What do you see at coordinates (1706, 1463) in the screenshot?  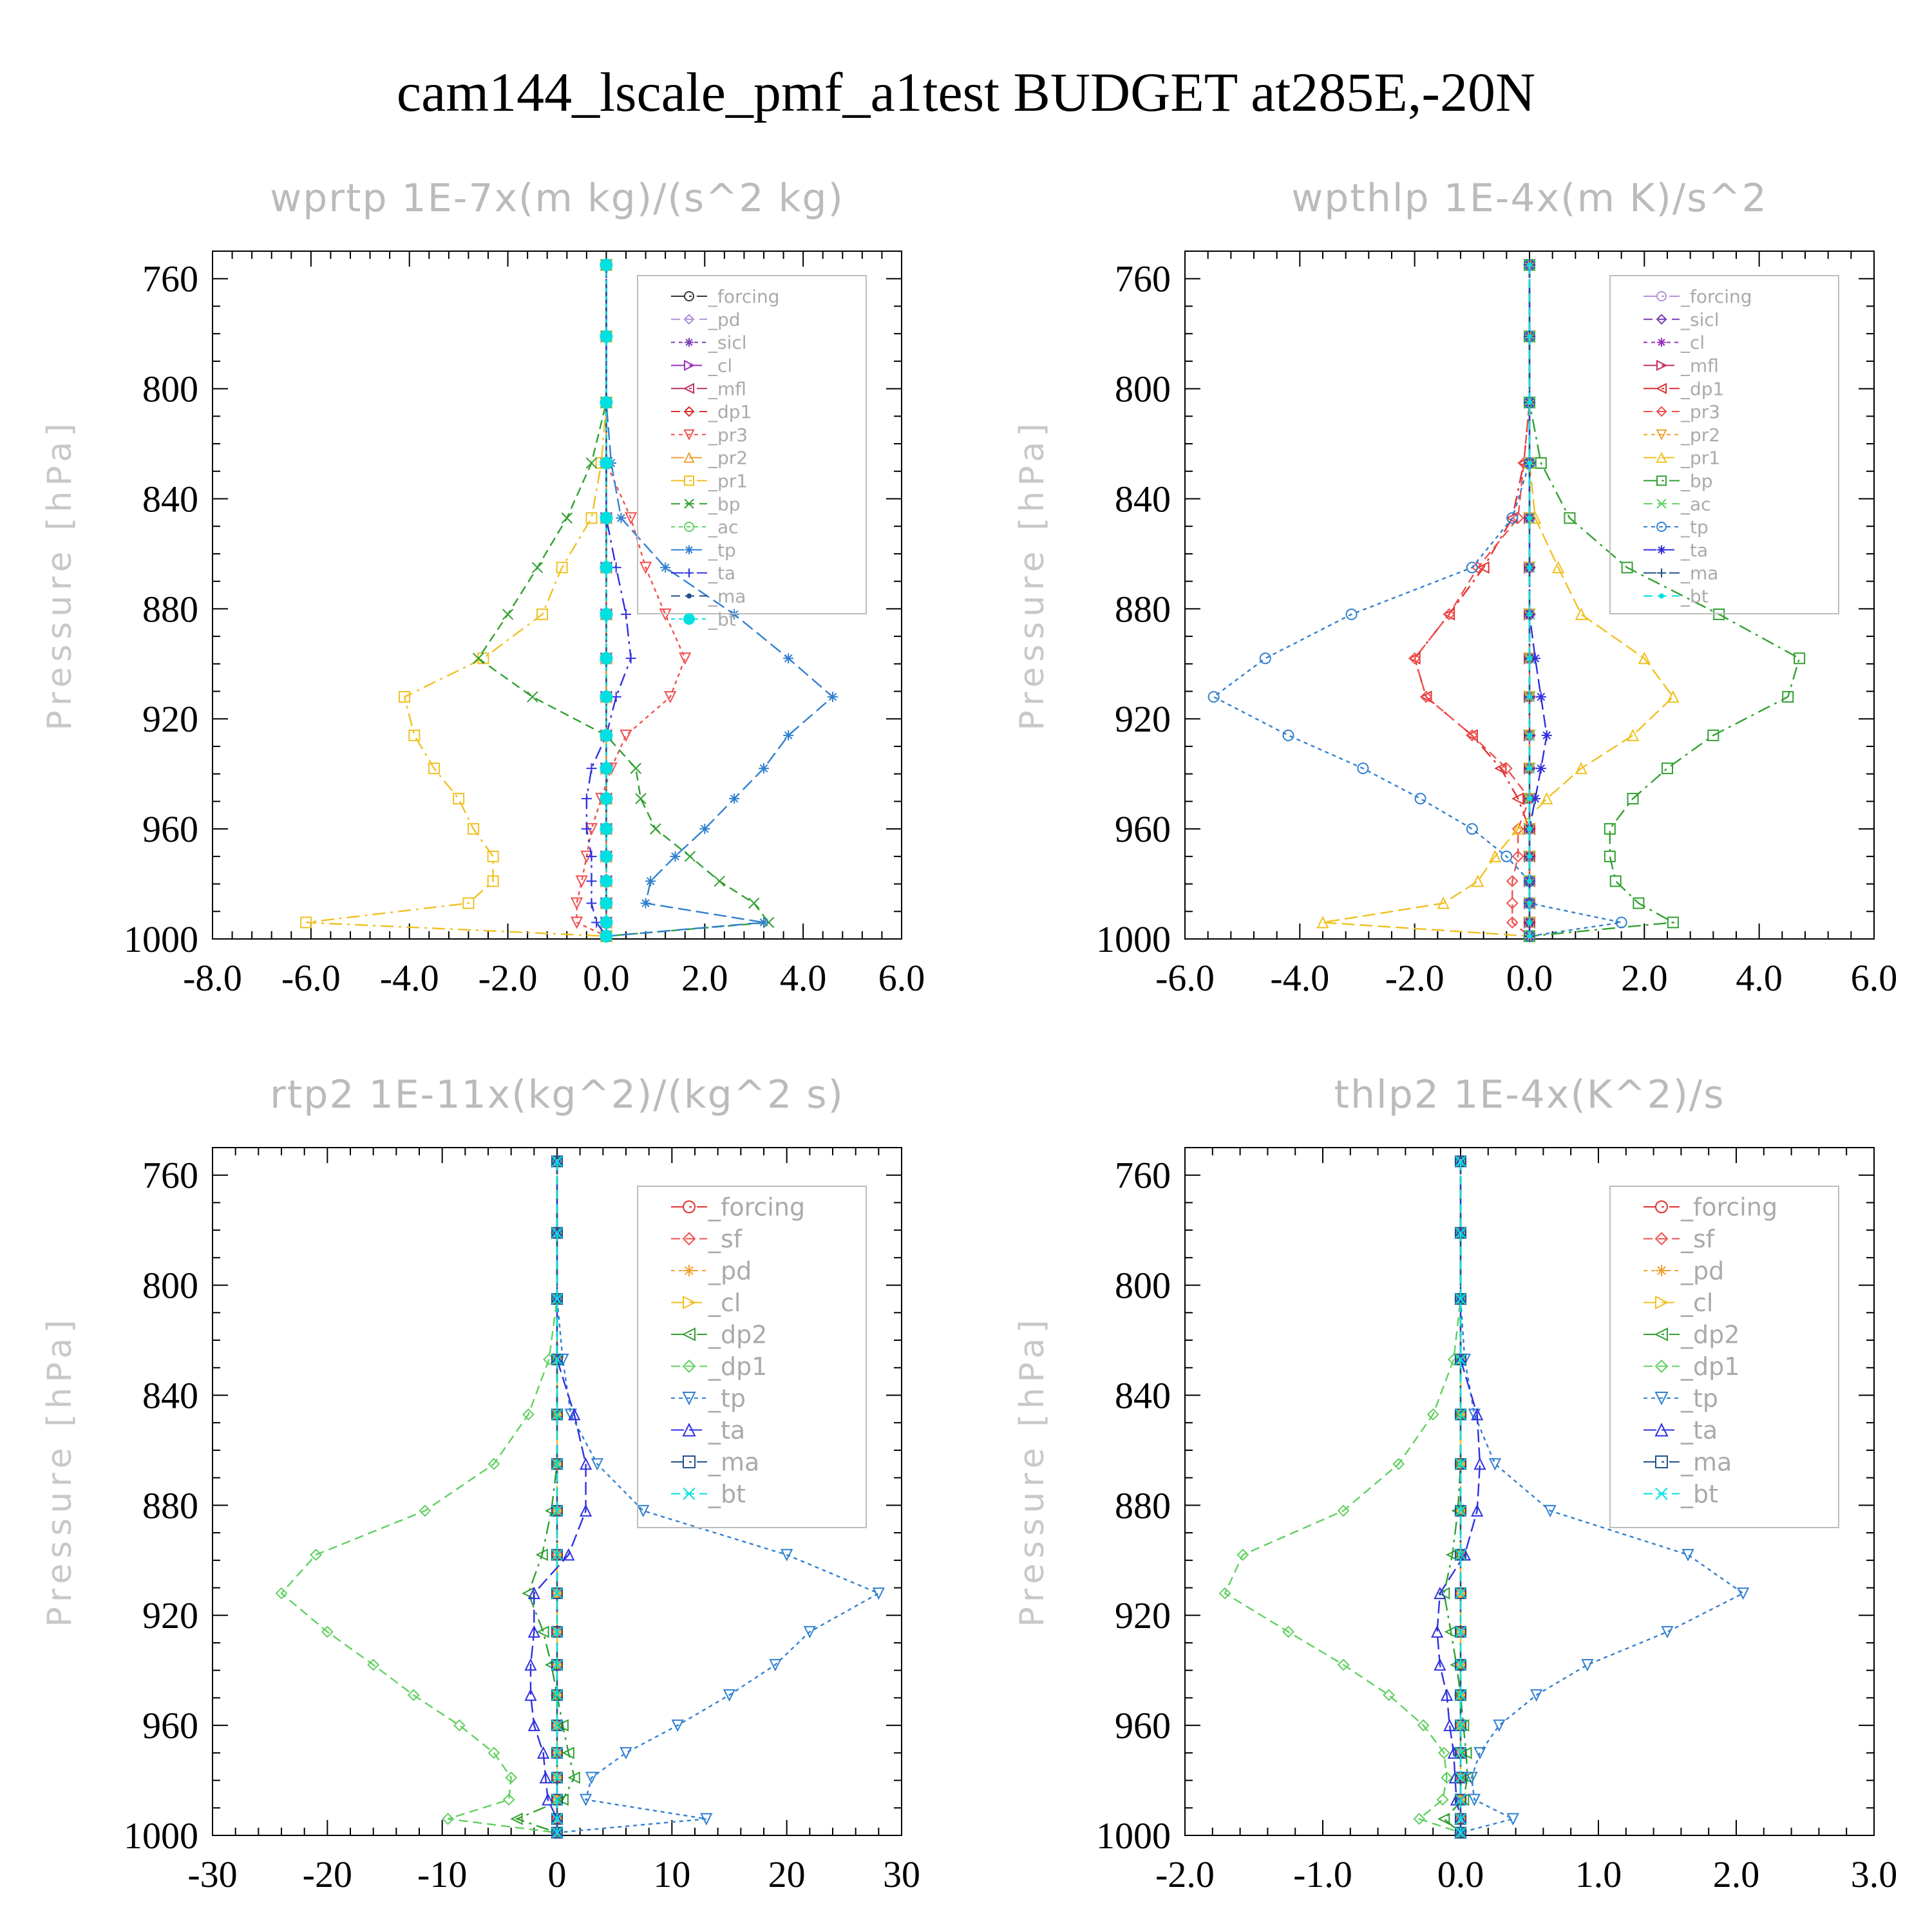 I see `legend-entry: _ma` at bounding box center [1706, 1463].